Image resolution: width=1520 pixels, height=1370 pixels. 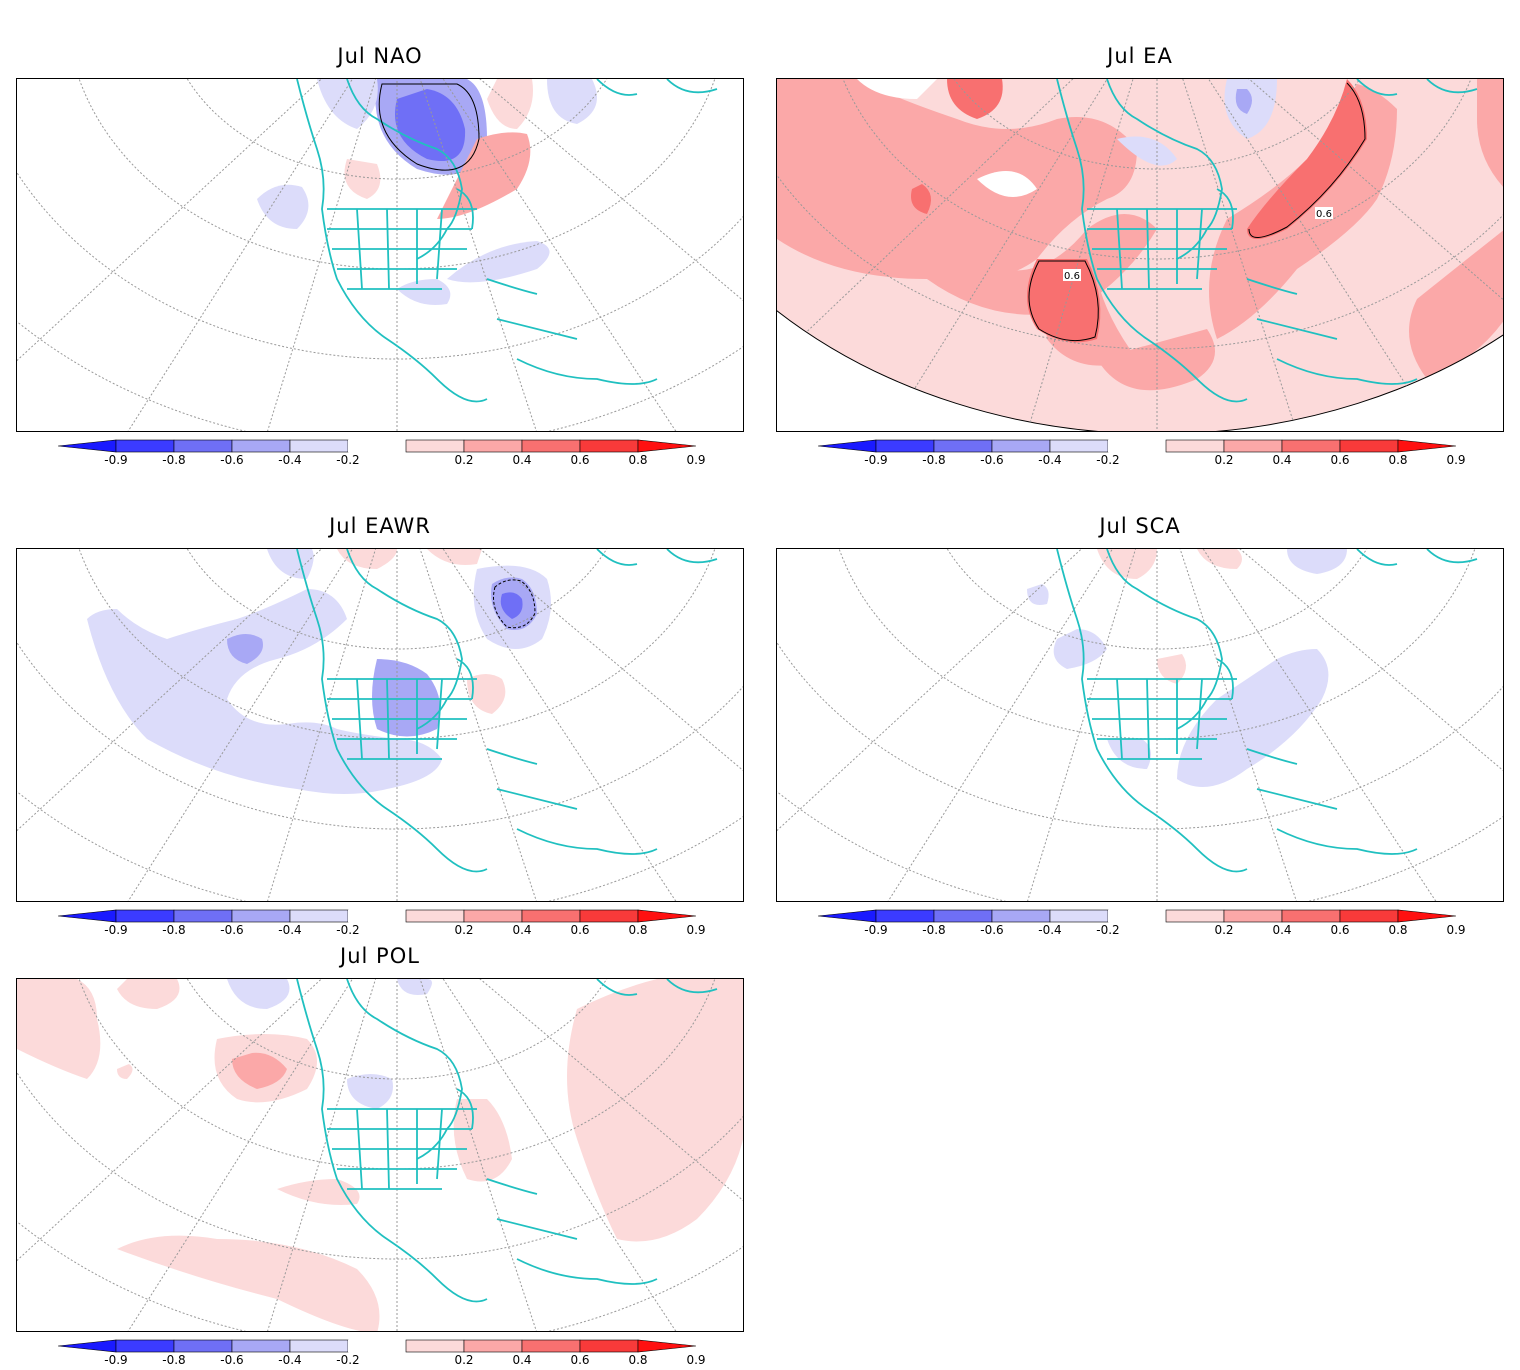 I want to click on colorbar-eawr: -0.9 -0.8 -0.6 -0.4 -0.2 0.2 0.4 0.6 0.8 0.9, so click(x=382, y=923).